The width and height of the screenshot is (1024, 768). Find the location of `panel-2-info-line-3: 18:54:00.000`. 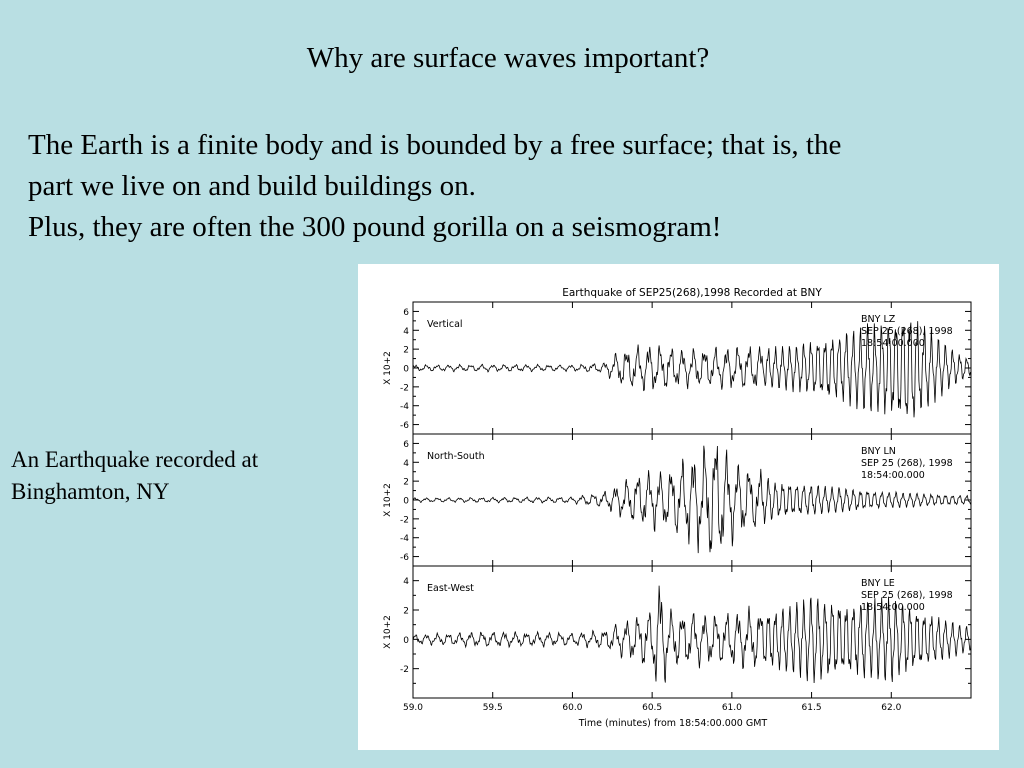

panel-2-info-line-3: 18:54:00.000 is located at coordinates (893, 475).